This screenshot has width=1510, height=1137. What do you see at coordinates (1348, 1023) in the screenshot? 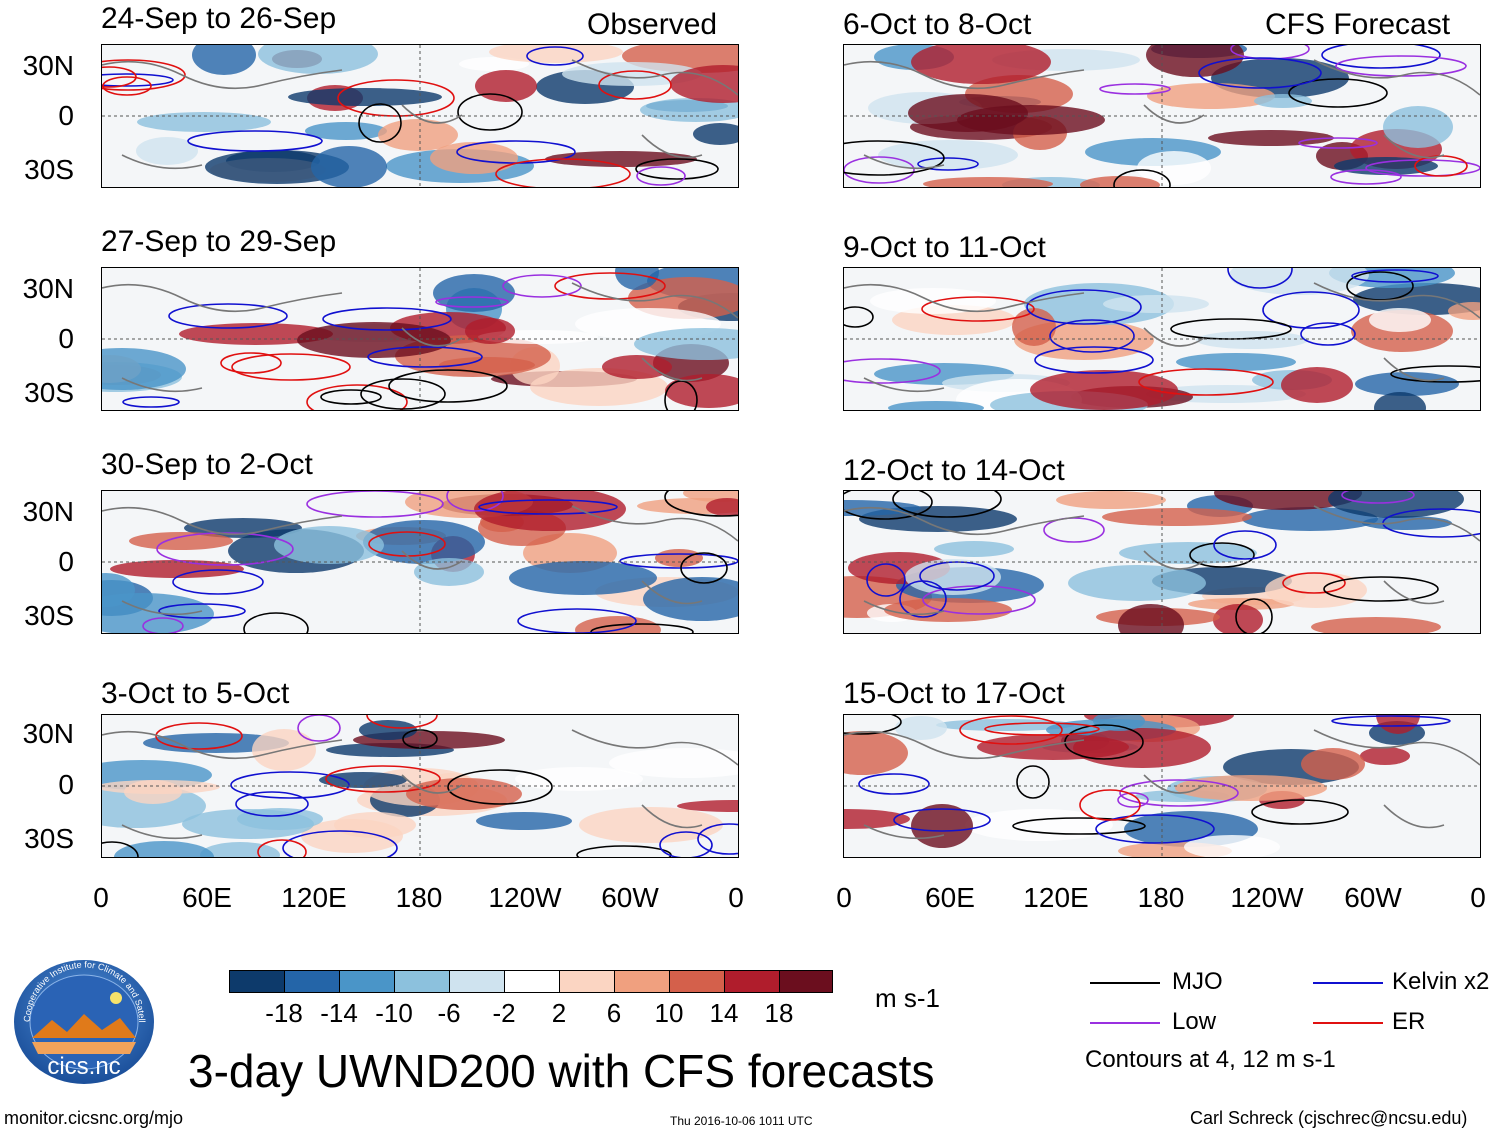
I see `legend-line-er` at bounding box center [1348, 1023].